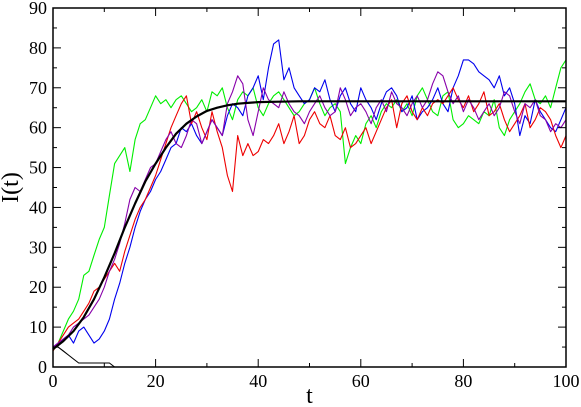  I want to click on x-tick-label: 80, so click(463, 381).